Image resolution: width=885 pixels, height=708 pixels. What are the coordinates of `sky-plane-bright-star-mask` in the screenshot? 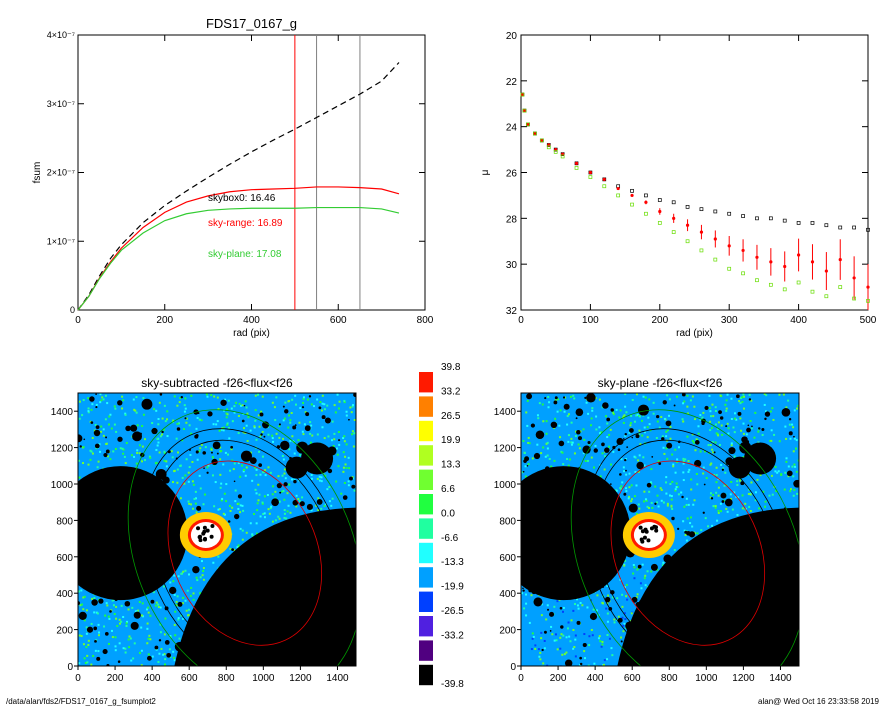 It's located at (576, 533).